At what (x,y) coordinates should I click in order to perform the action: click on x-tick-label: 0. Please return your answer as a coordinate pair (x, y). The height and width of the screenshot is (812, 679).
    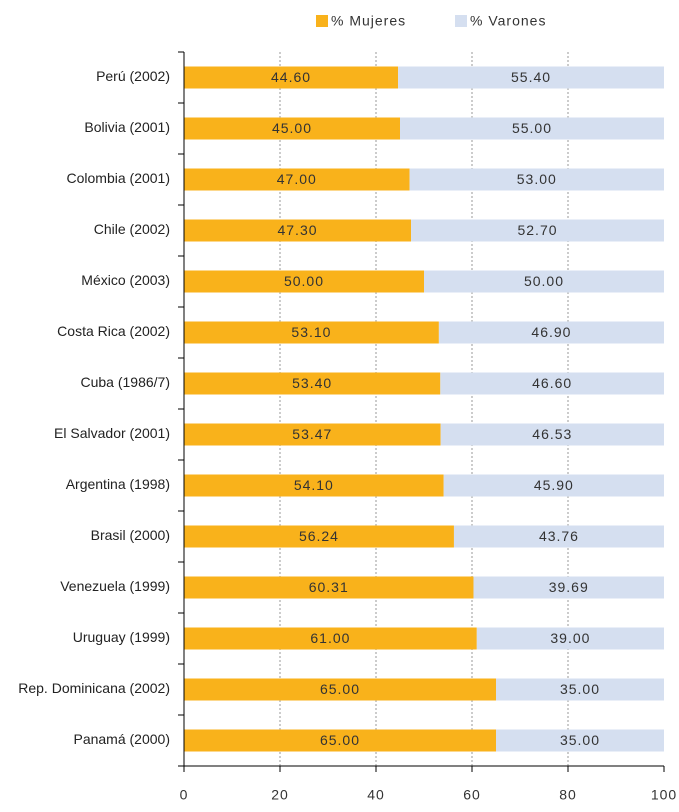
    Looking at the image, I should click on (184, 795).